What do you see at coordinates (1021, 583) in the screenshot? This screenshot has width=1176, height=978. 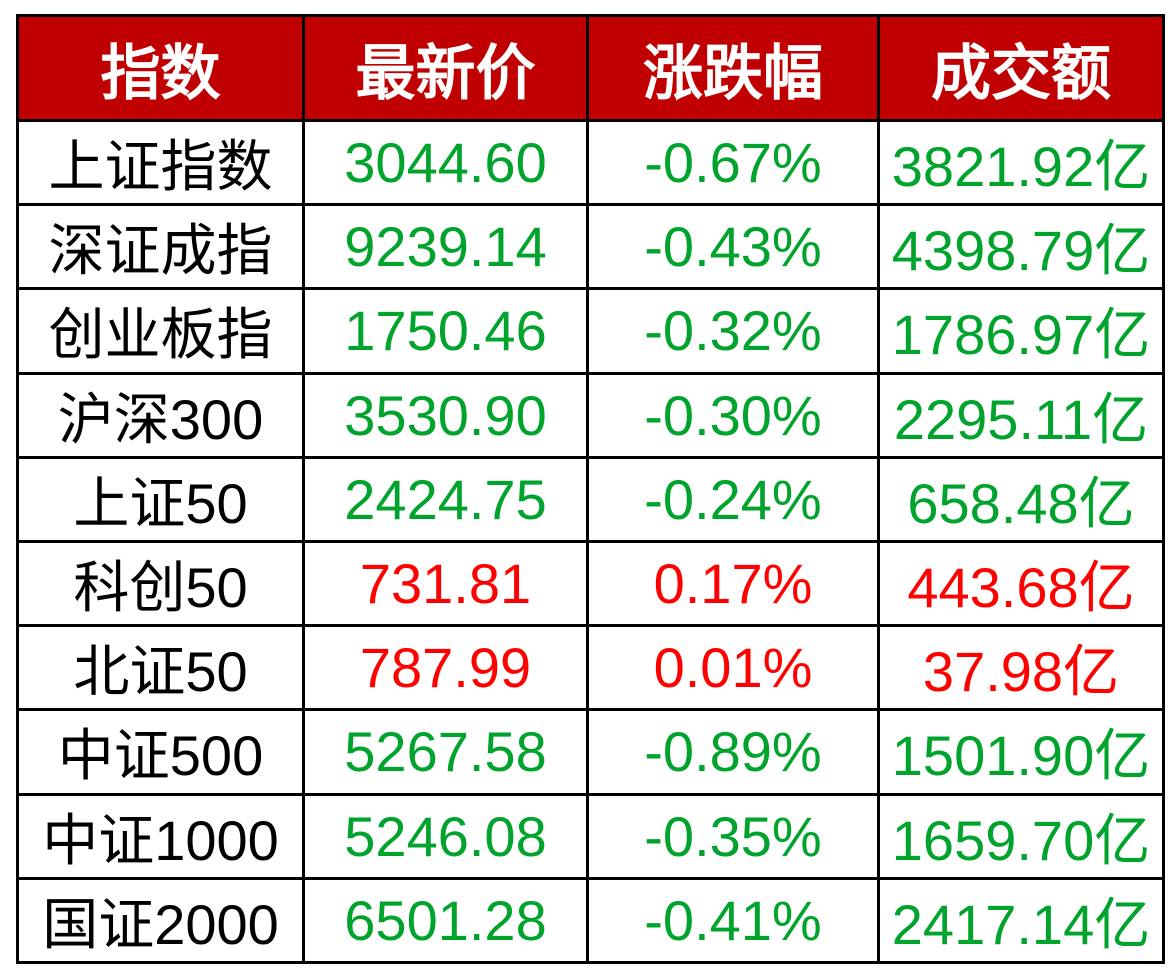 I see `turnover-cell: 443.68亿` at bounding box center [1021, 583].